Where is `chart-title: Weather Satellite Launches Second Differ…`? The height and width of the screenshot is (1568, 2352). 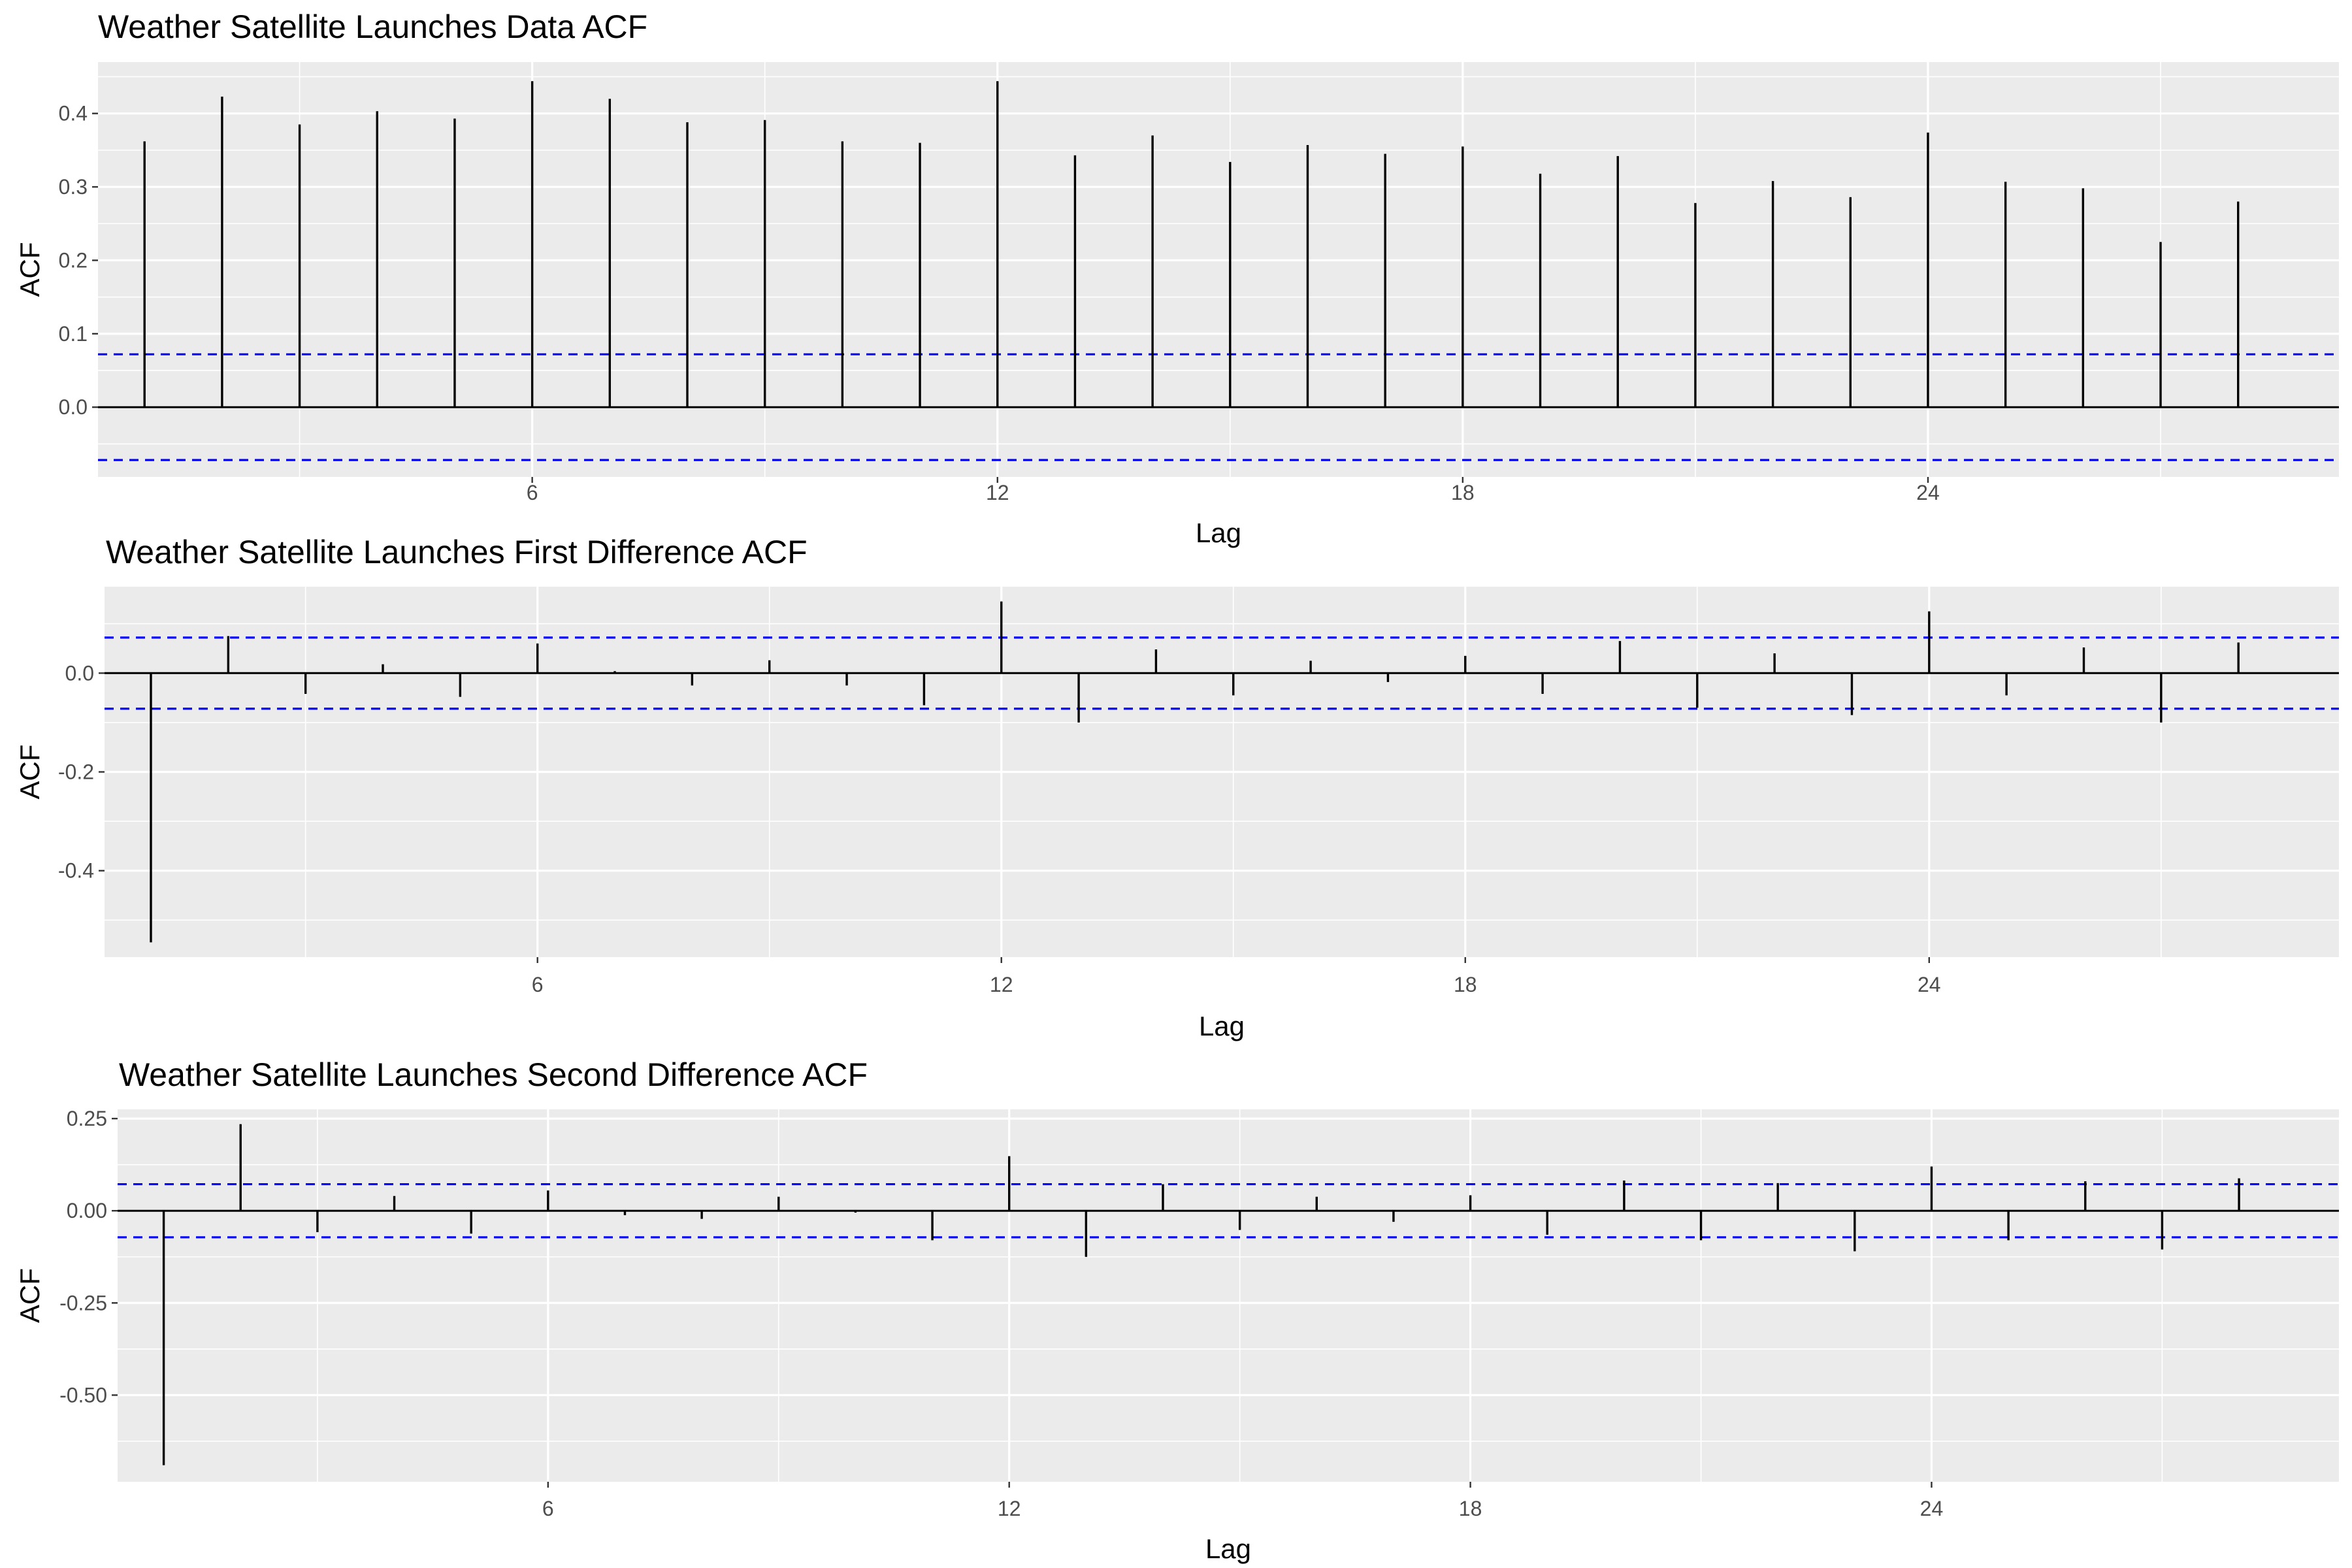 chart-title: Weather Satellite Launches Second Differ… is located at coordinates (493, 1074).